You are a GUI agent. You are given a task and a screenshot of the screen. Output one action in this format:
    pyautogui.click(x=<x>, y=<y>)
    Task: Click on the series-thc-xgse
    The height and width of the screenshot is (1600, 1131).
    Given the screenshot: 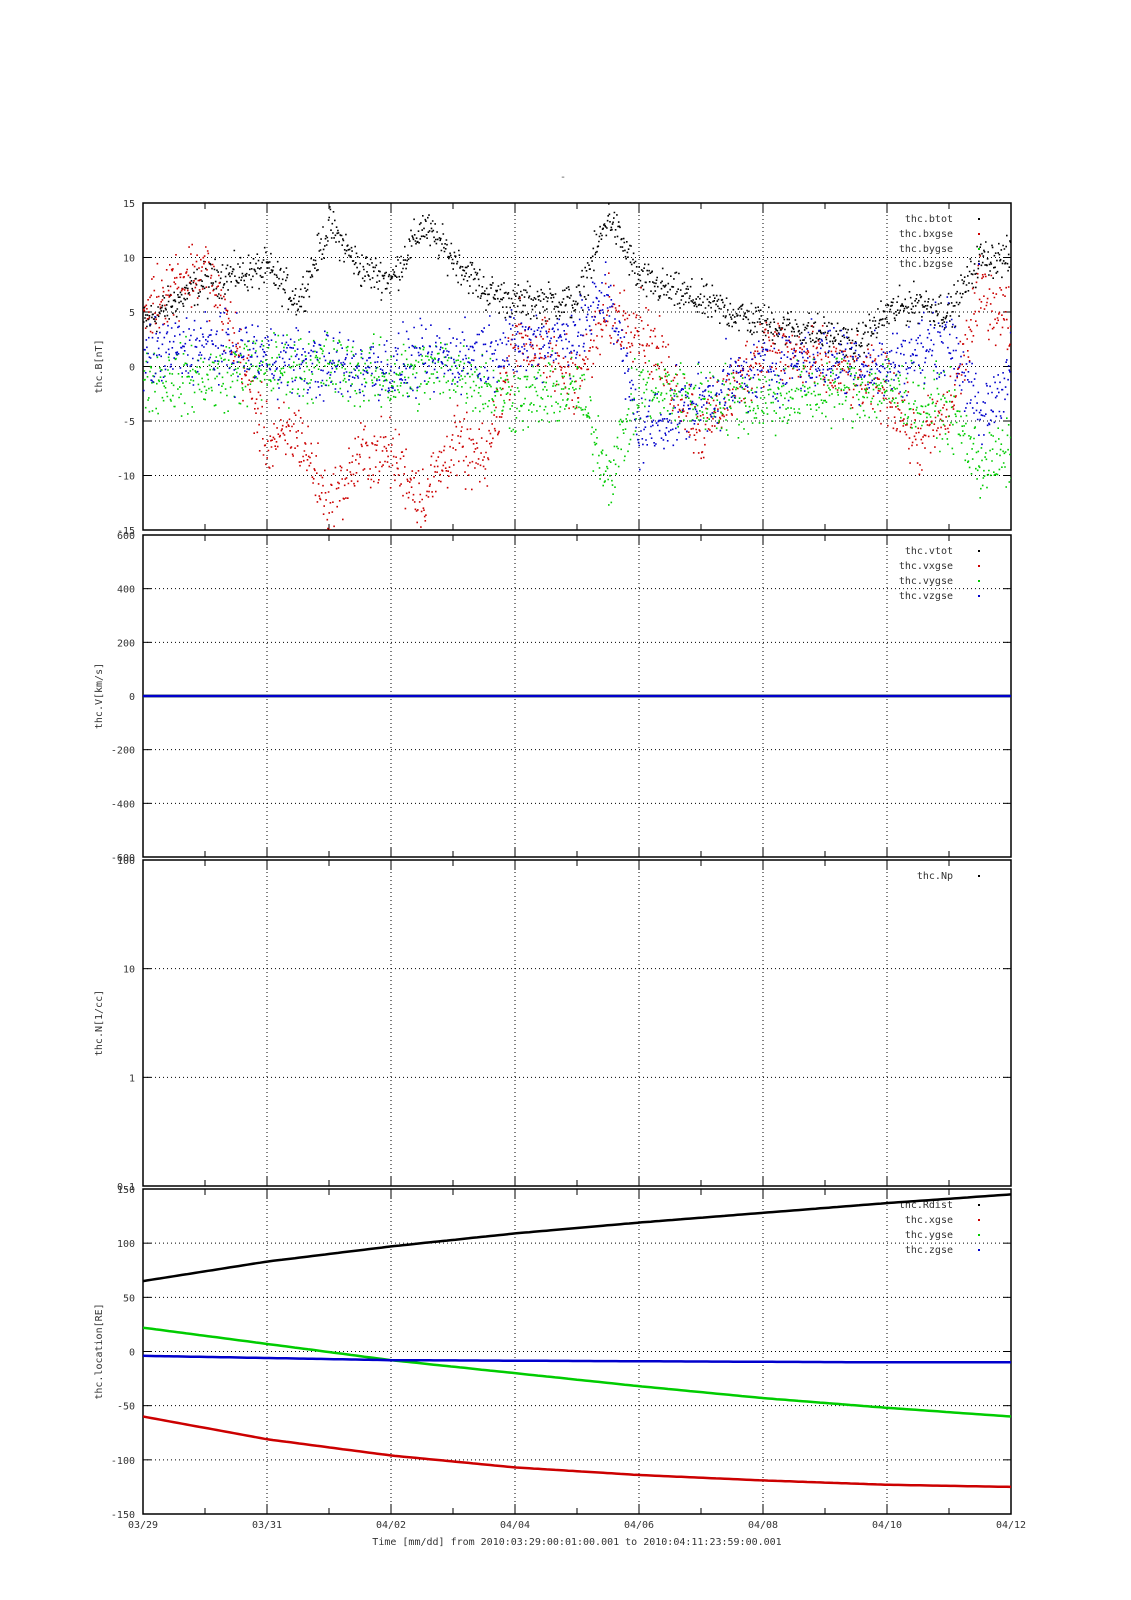 What is the action you would take?
    pyautogui.click(x=577, y=1452)
    